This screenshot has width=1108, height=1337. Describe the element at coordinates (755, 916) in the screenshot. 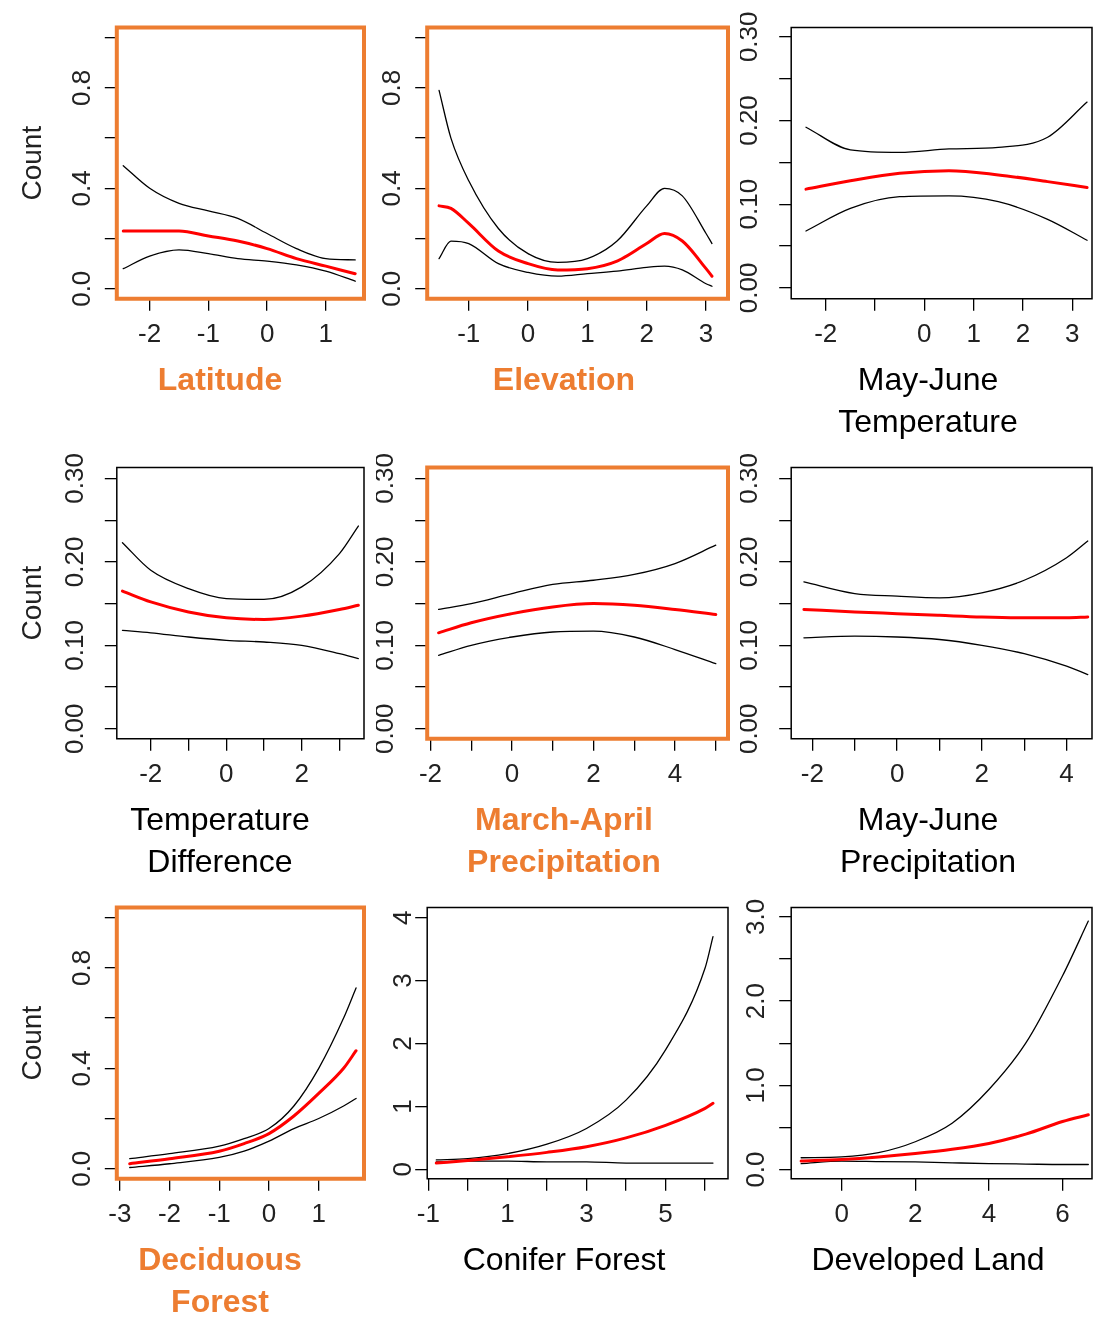

I see `y-tick-label: 3.0` at that location.